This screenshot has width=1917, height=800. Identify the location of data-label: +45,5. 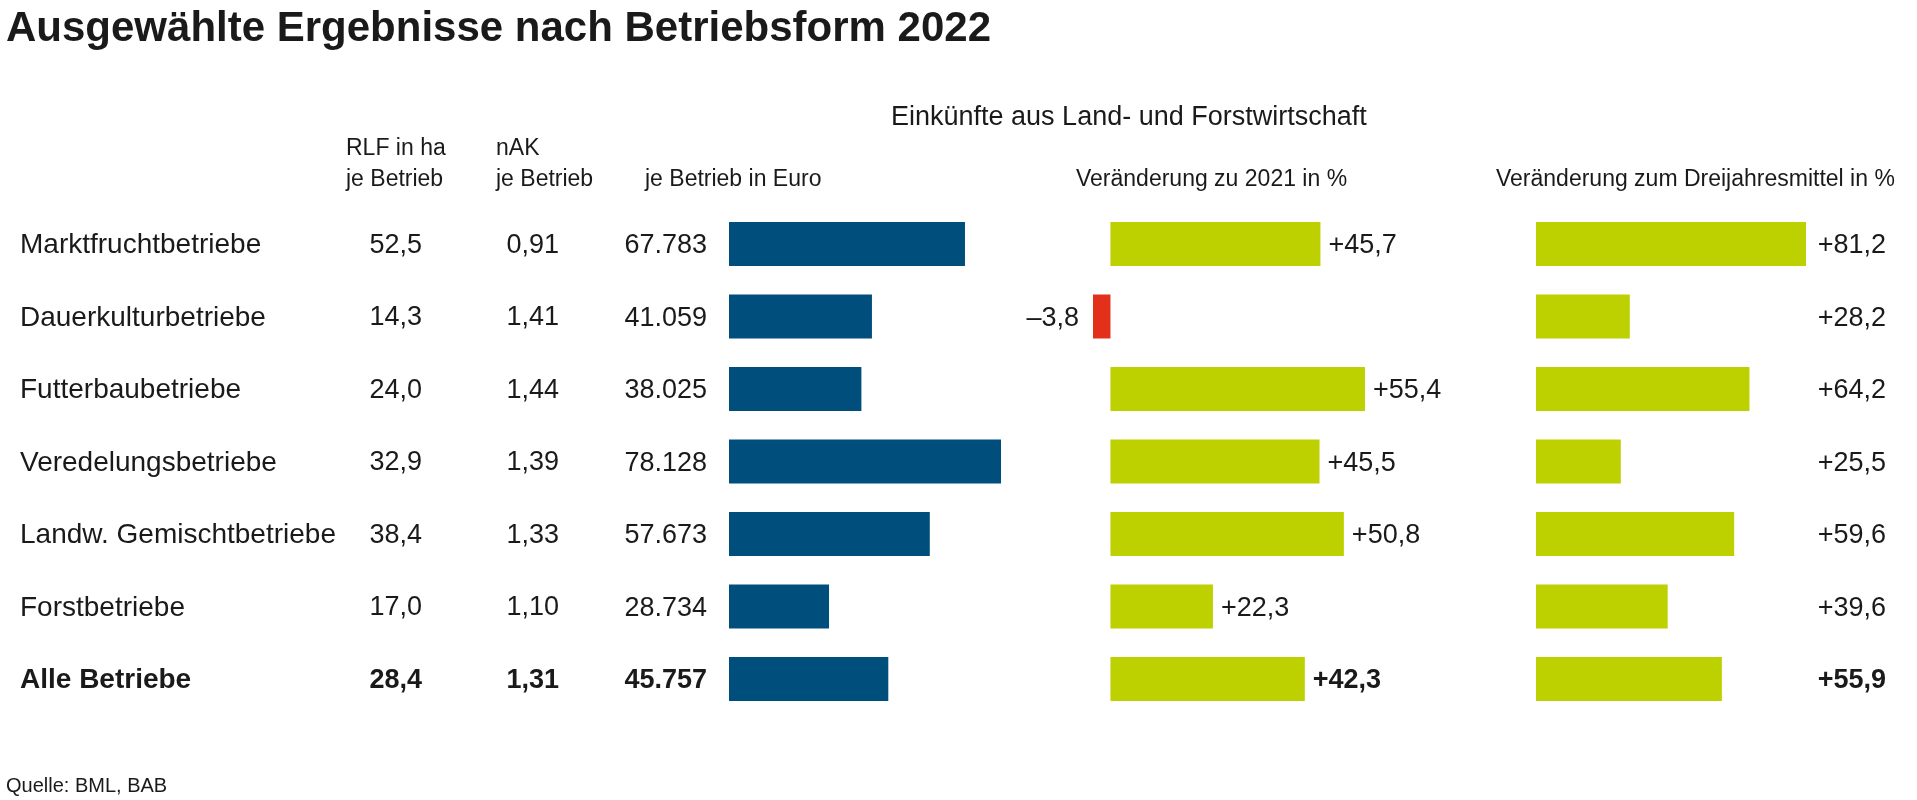
(1361, 461).